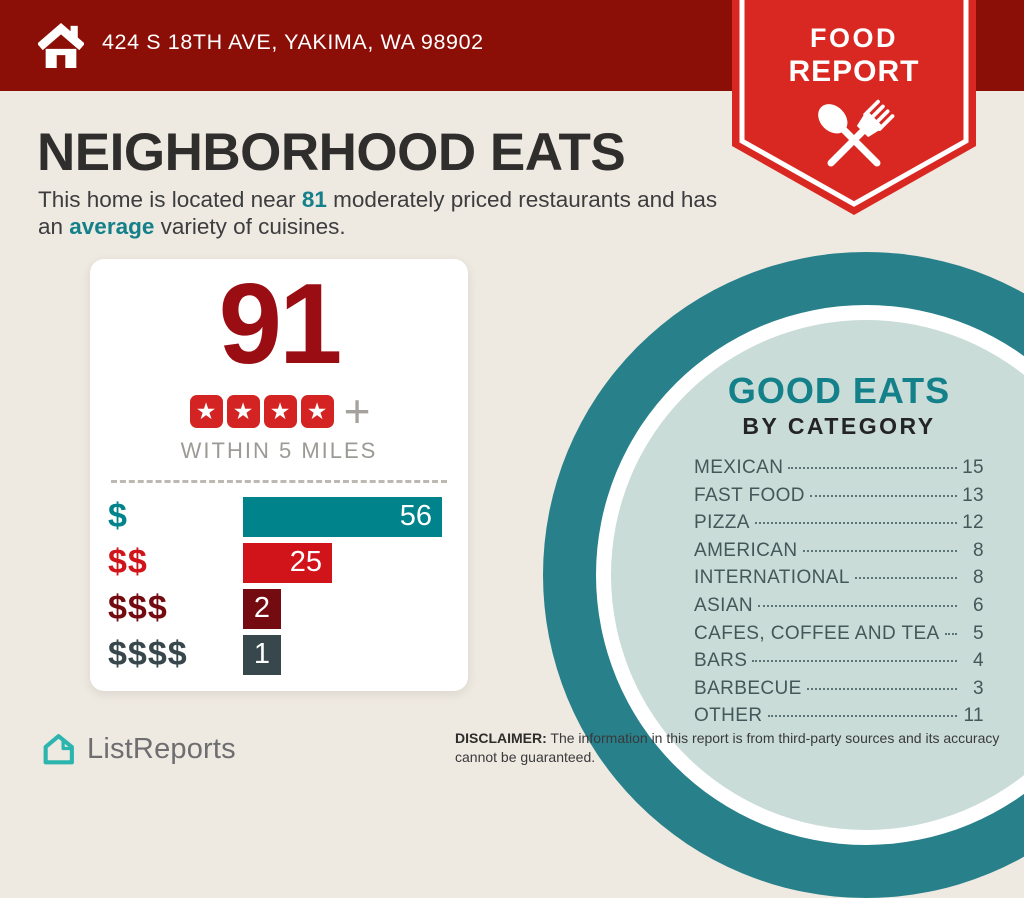 This screenshot has height=898, width=1024. Describe the element at coordinates (118, 516) in the screenshot. I see `bar-label: $` at that location.